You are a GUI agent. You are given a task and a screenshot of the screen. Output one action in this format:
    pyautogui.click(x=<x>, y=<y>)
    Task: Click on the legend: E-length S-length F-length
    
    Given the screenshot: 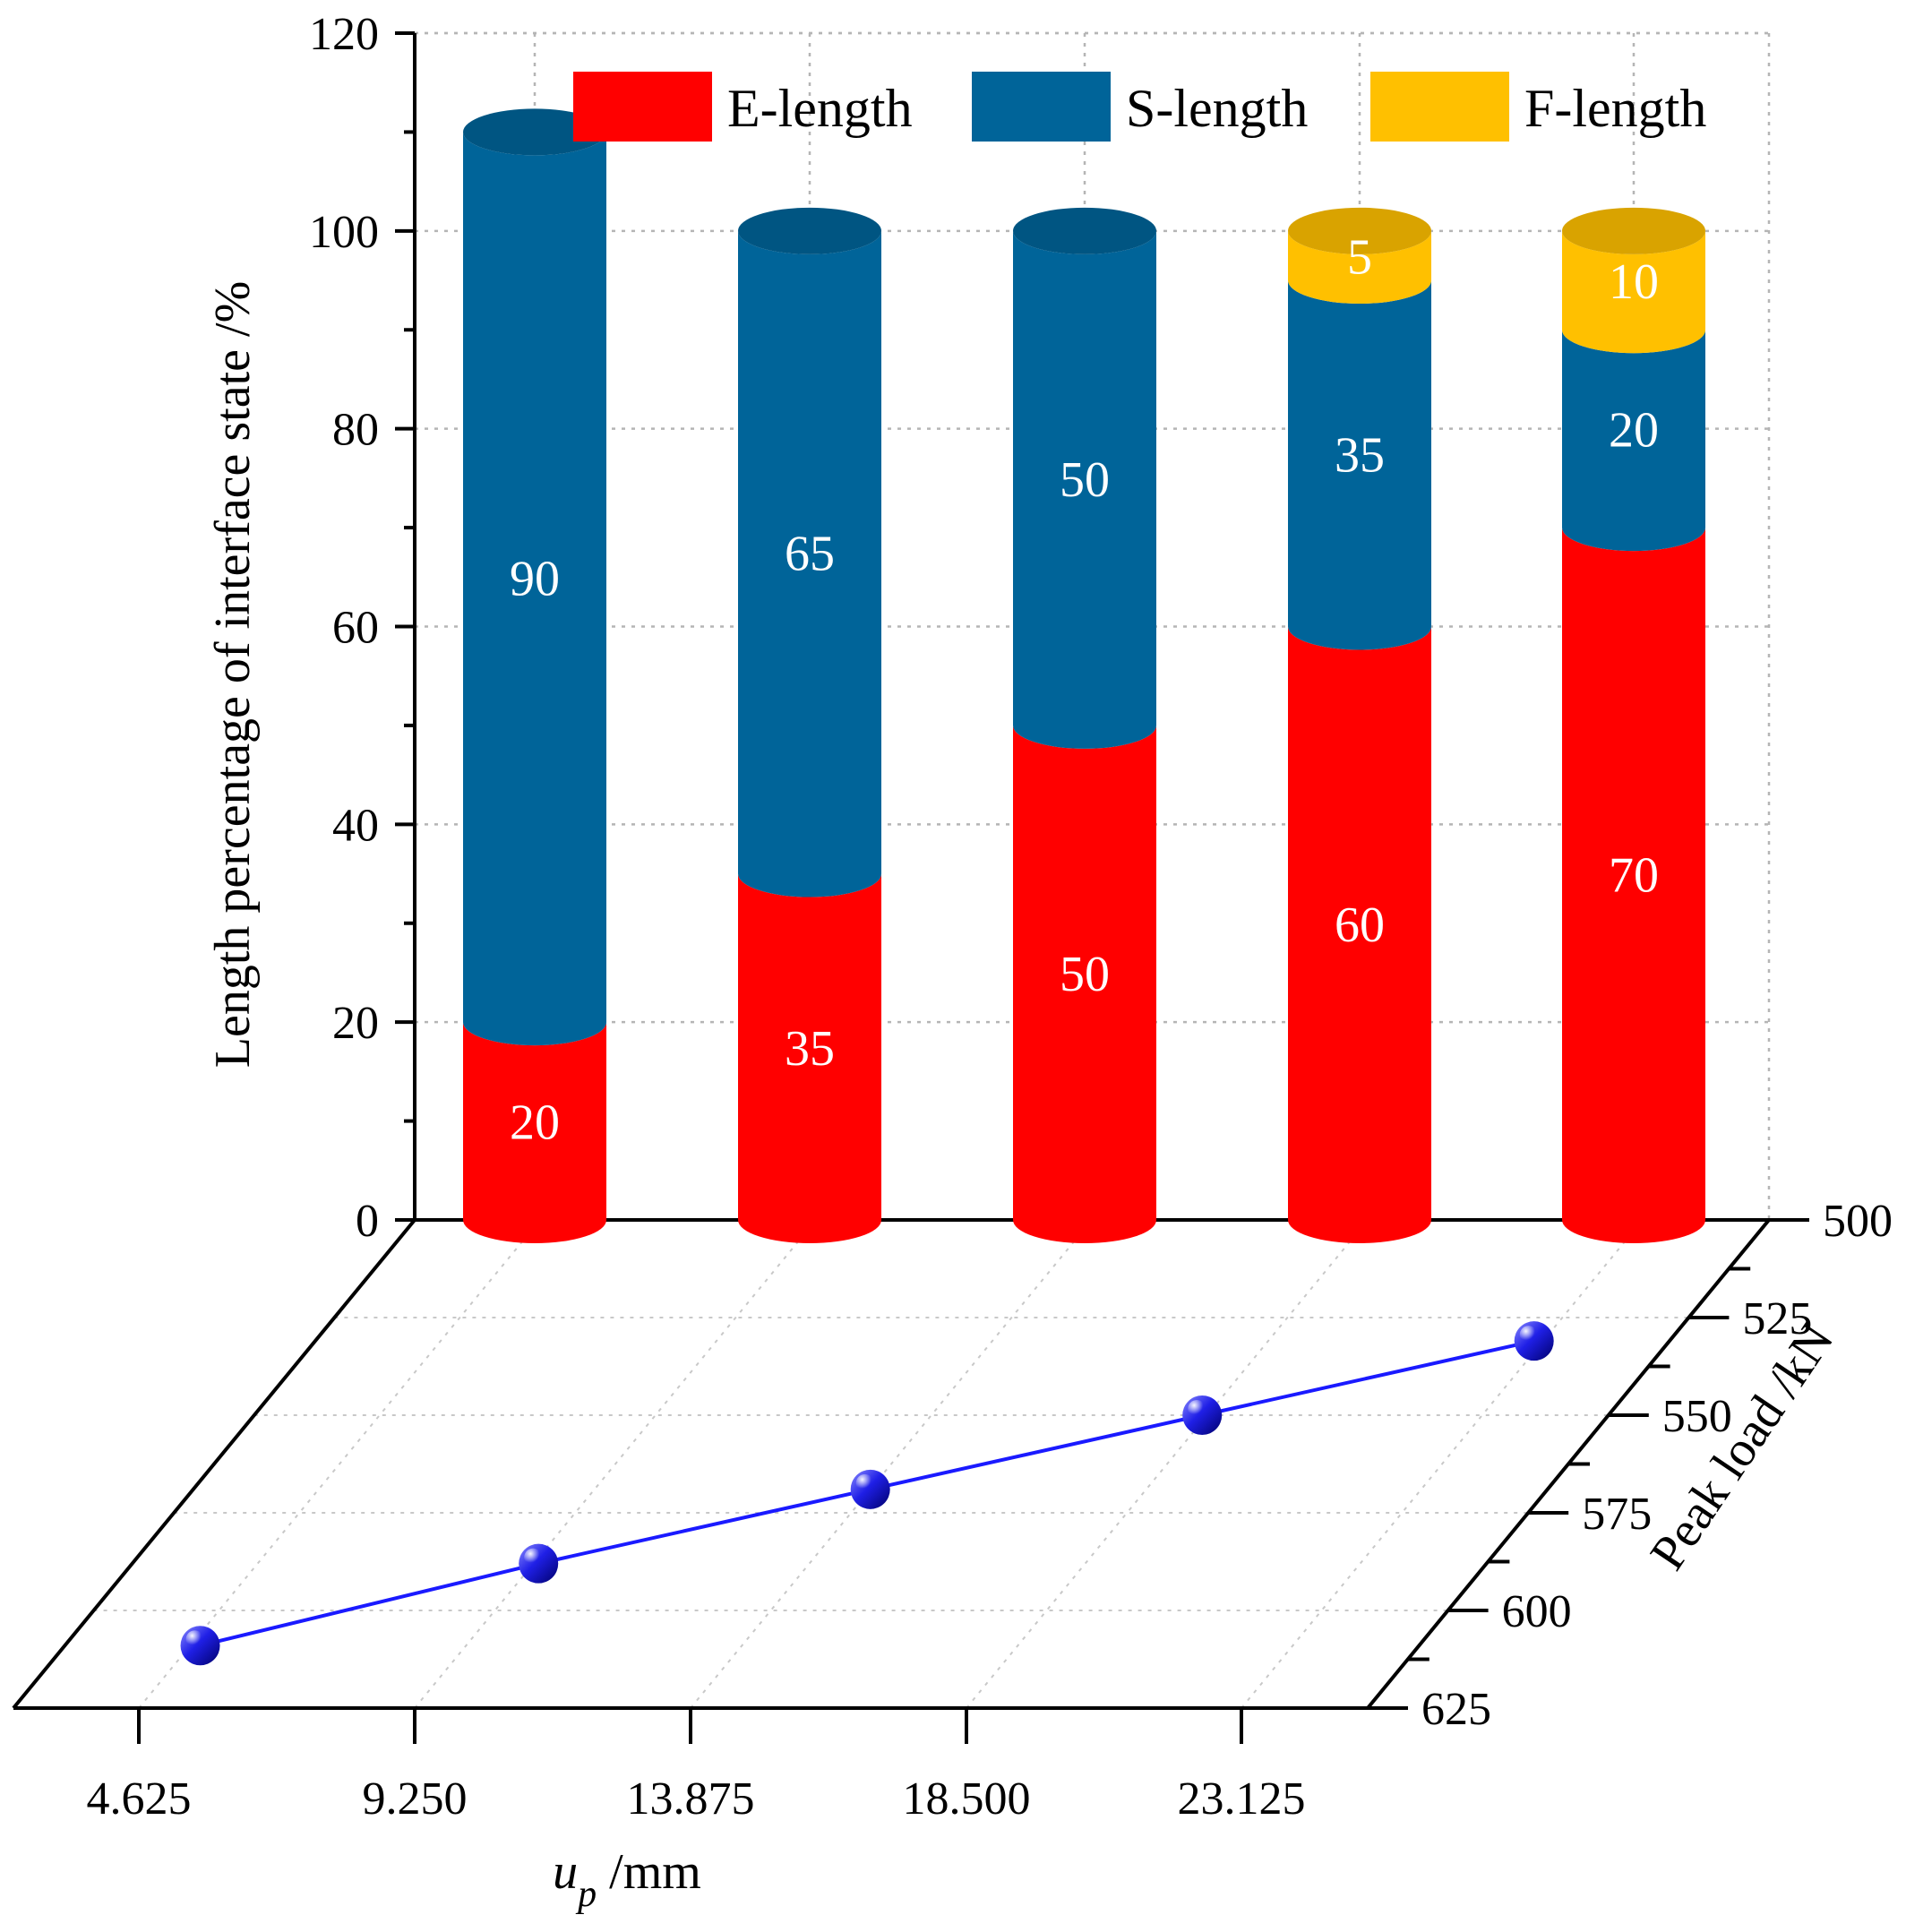 What is the action you would take?
    pyautogui.click(x=1139, y=107)
    